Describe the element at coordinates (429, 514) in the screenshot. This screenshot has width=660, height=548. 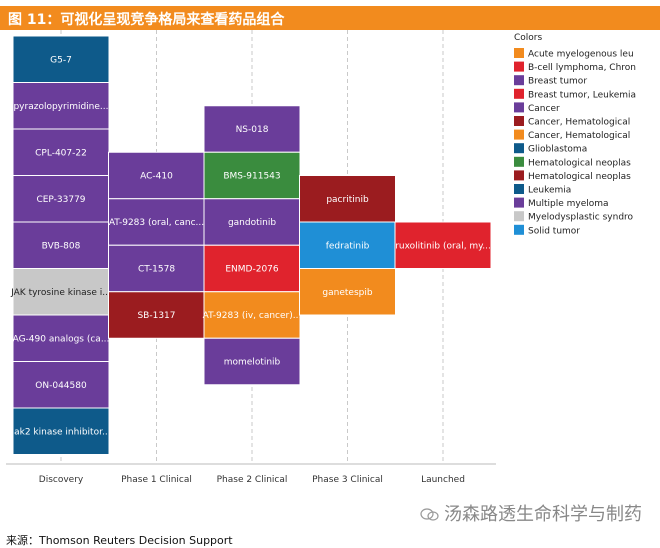
I see `wechat-icon` at that location.